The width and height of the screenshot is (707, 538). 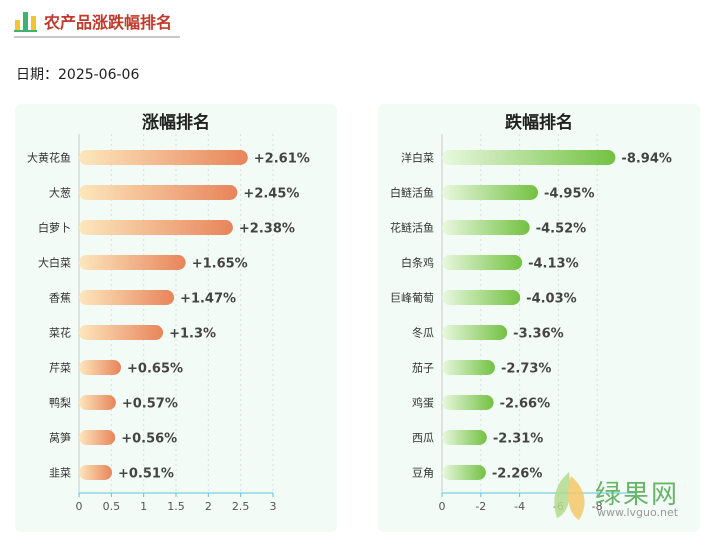 What do you see at coordinates (79, 506) in the screenshot?
I see `gain-x-tick-label: 0` at bounding box center [79, 506].